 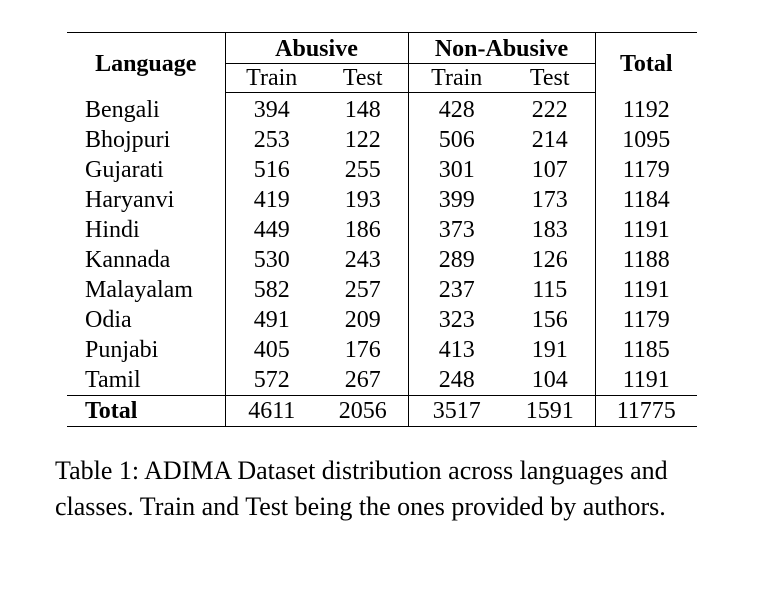 What do you see at coordinates (146, 62) in the screenshot?
I see `header-language: Language` at bounding box center [146, 62].